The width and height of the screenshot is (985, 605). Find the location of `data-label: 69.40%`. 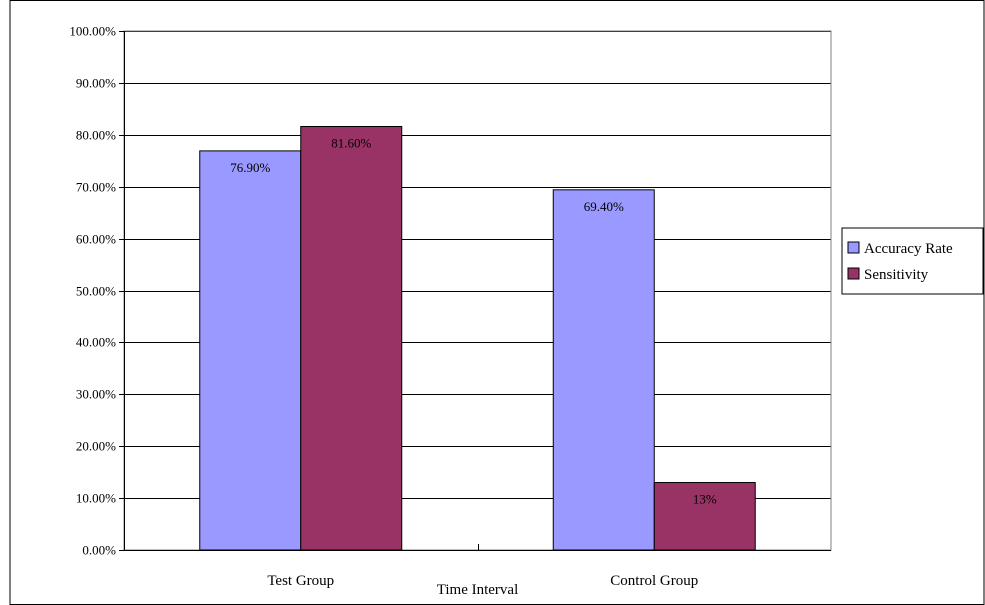

data-label: 69.40% is located at coordinates (604, 206).